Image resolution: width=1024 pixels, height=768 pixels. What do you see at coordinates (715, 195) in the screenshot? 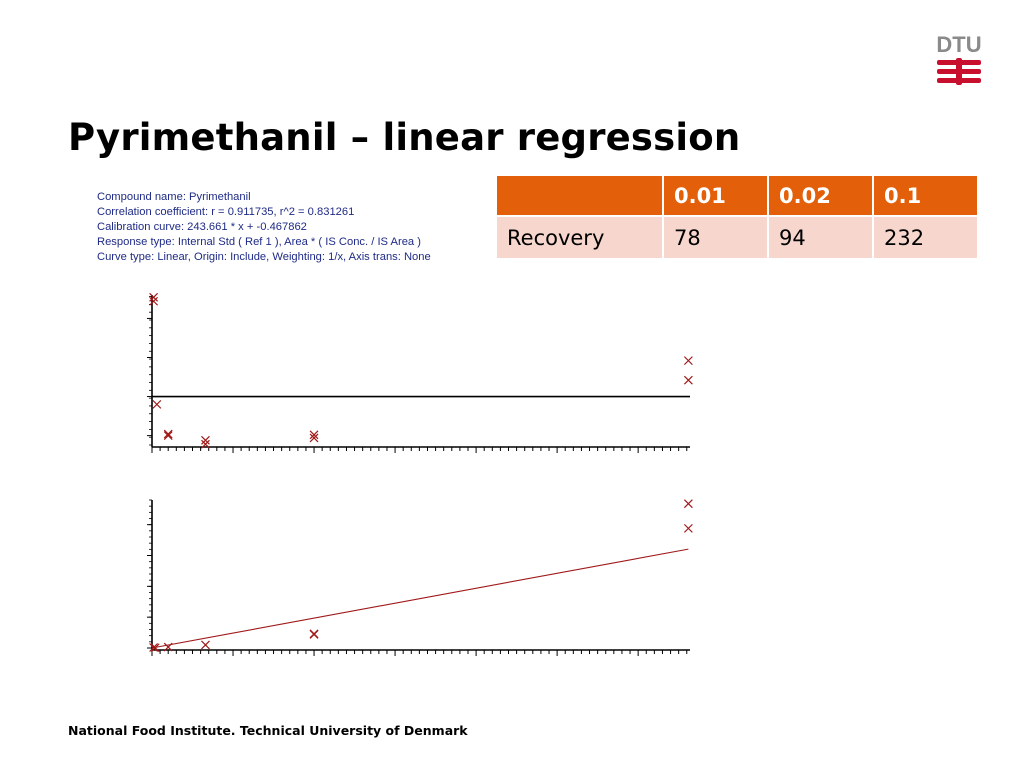
I see `table-header-cell: 0.01` at bounding box center [715, 195].